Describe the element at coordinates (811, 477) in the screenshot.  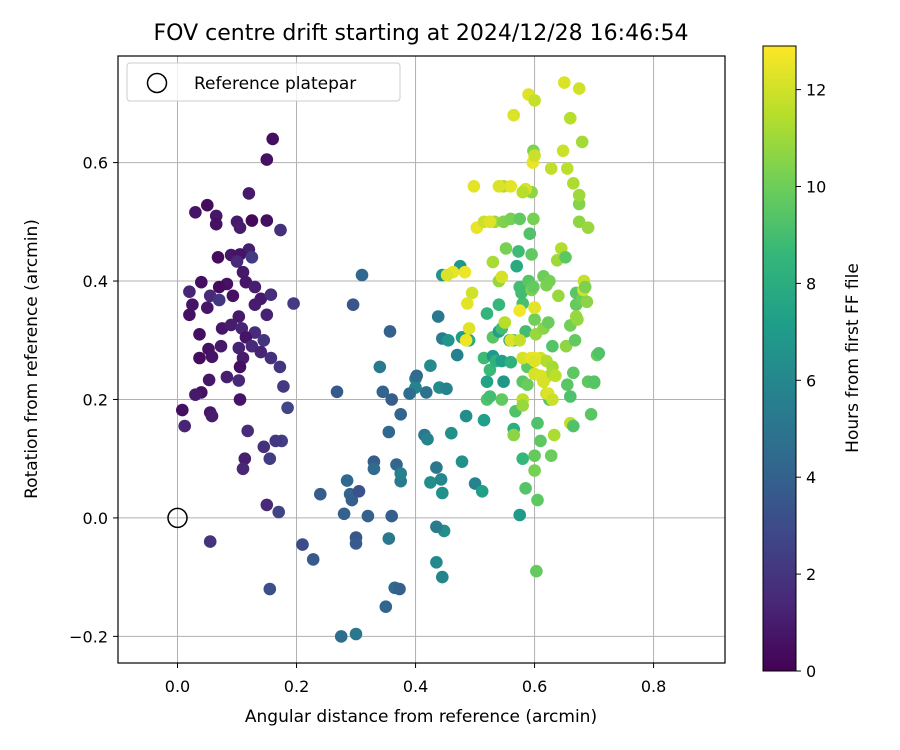
I see `colorbar-tick-label: 4` at that location.